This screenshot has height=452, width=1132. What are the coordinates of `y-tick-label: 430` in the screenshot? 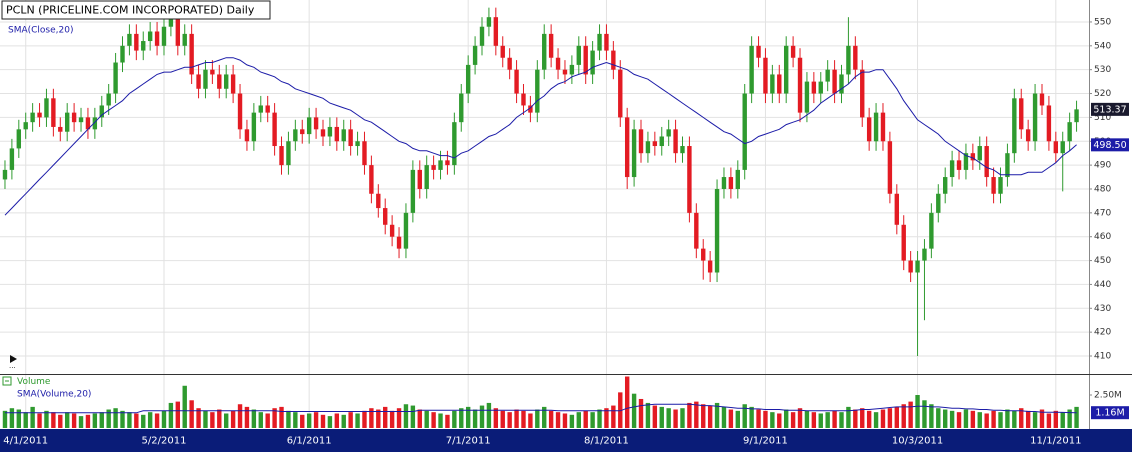 It's located at (1102, 309).